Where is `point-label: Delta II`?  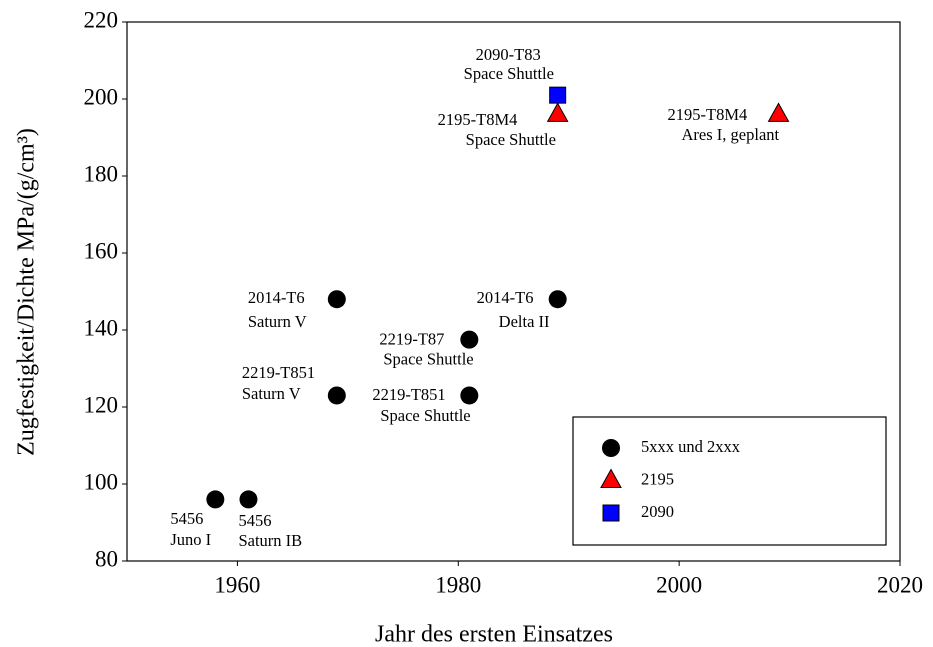
point-label: Delta II is located at coordinates (524, 321).